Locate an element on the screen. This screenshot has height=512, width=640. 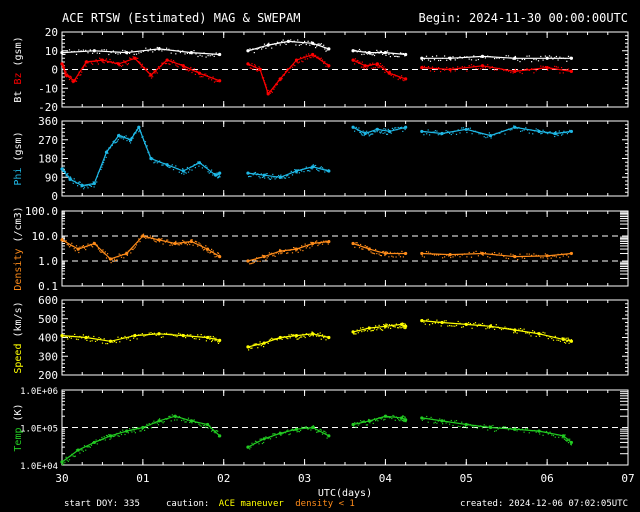
series-texture-temp is located at coordinates (496, 430).